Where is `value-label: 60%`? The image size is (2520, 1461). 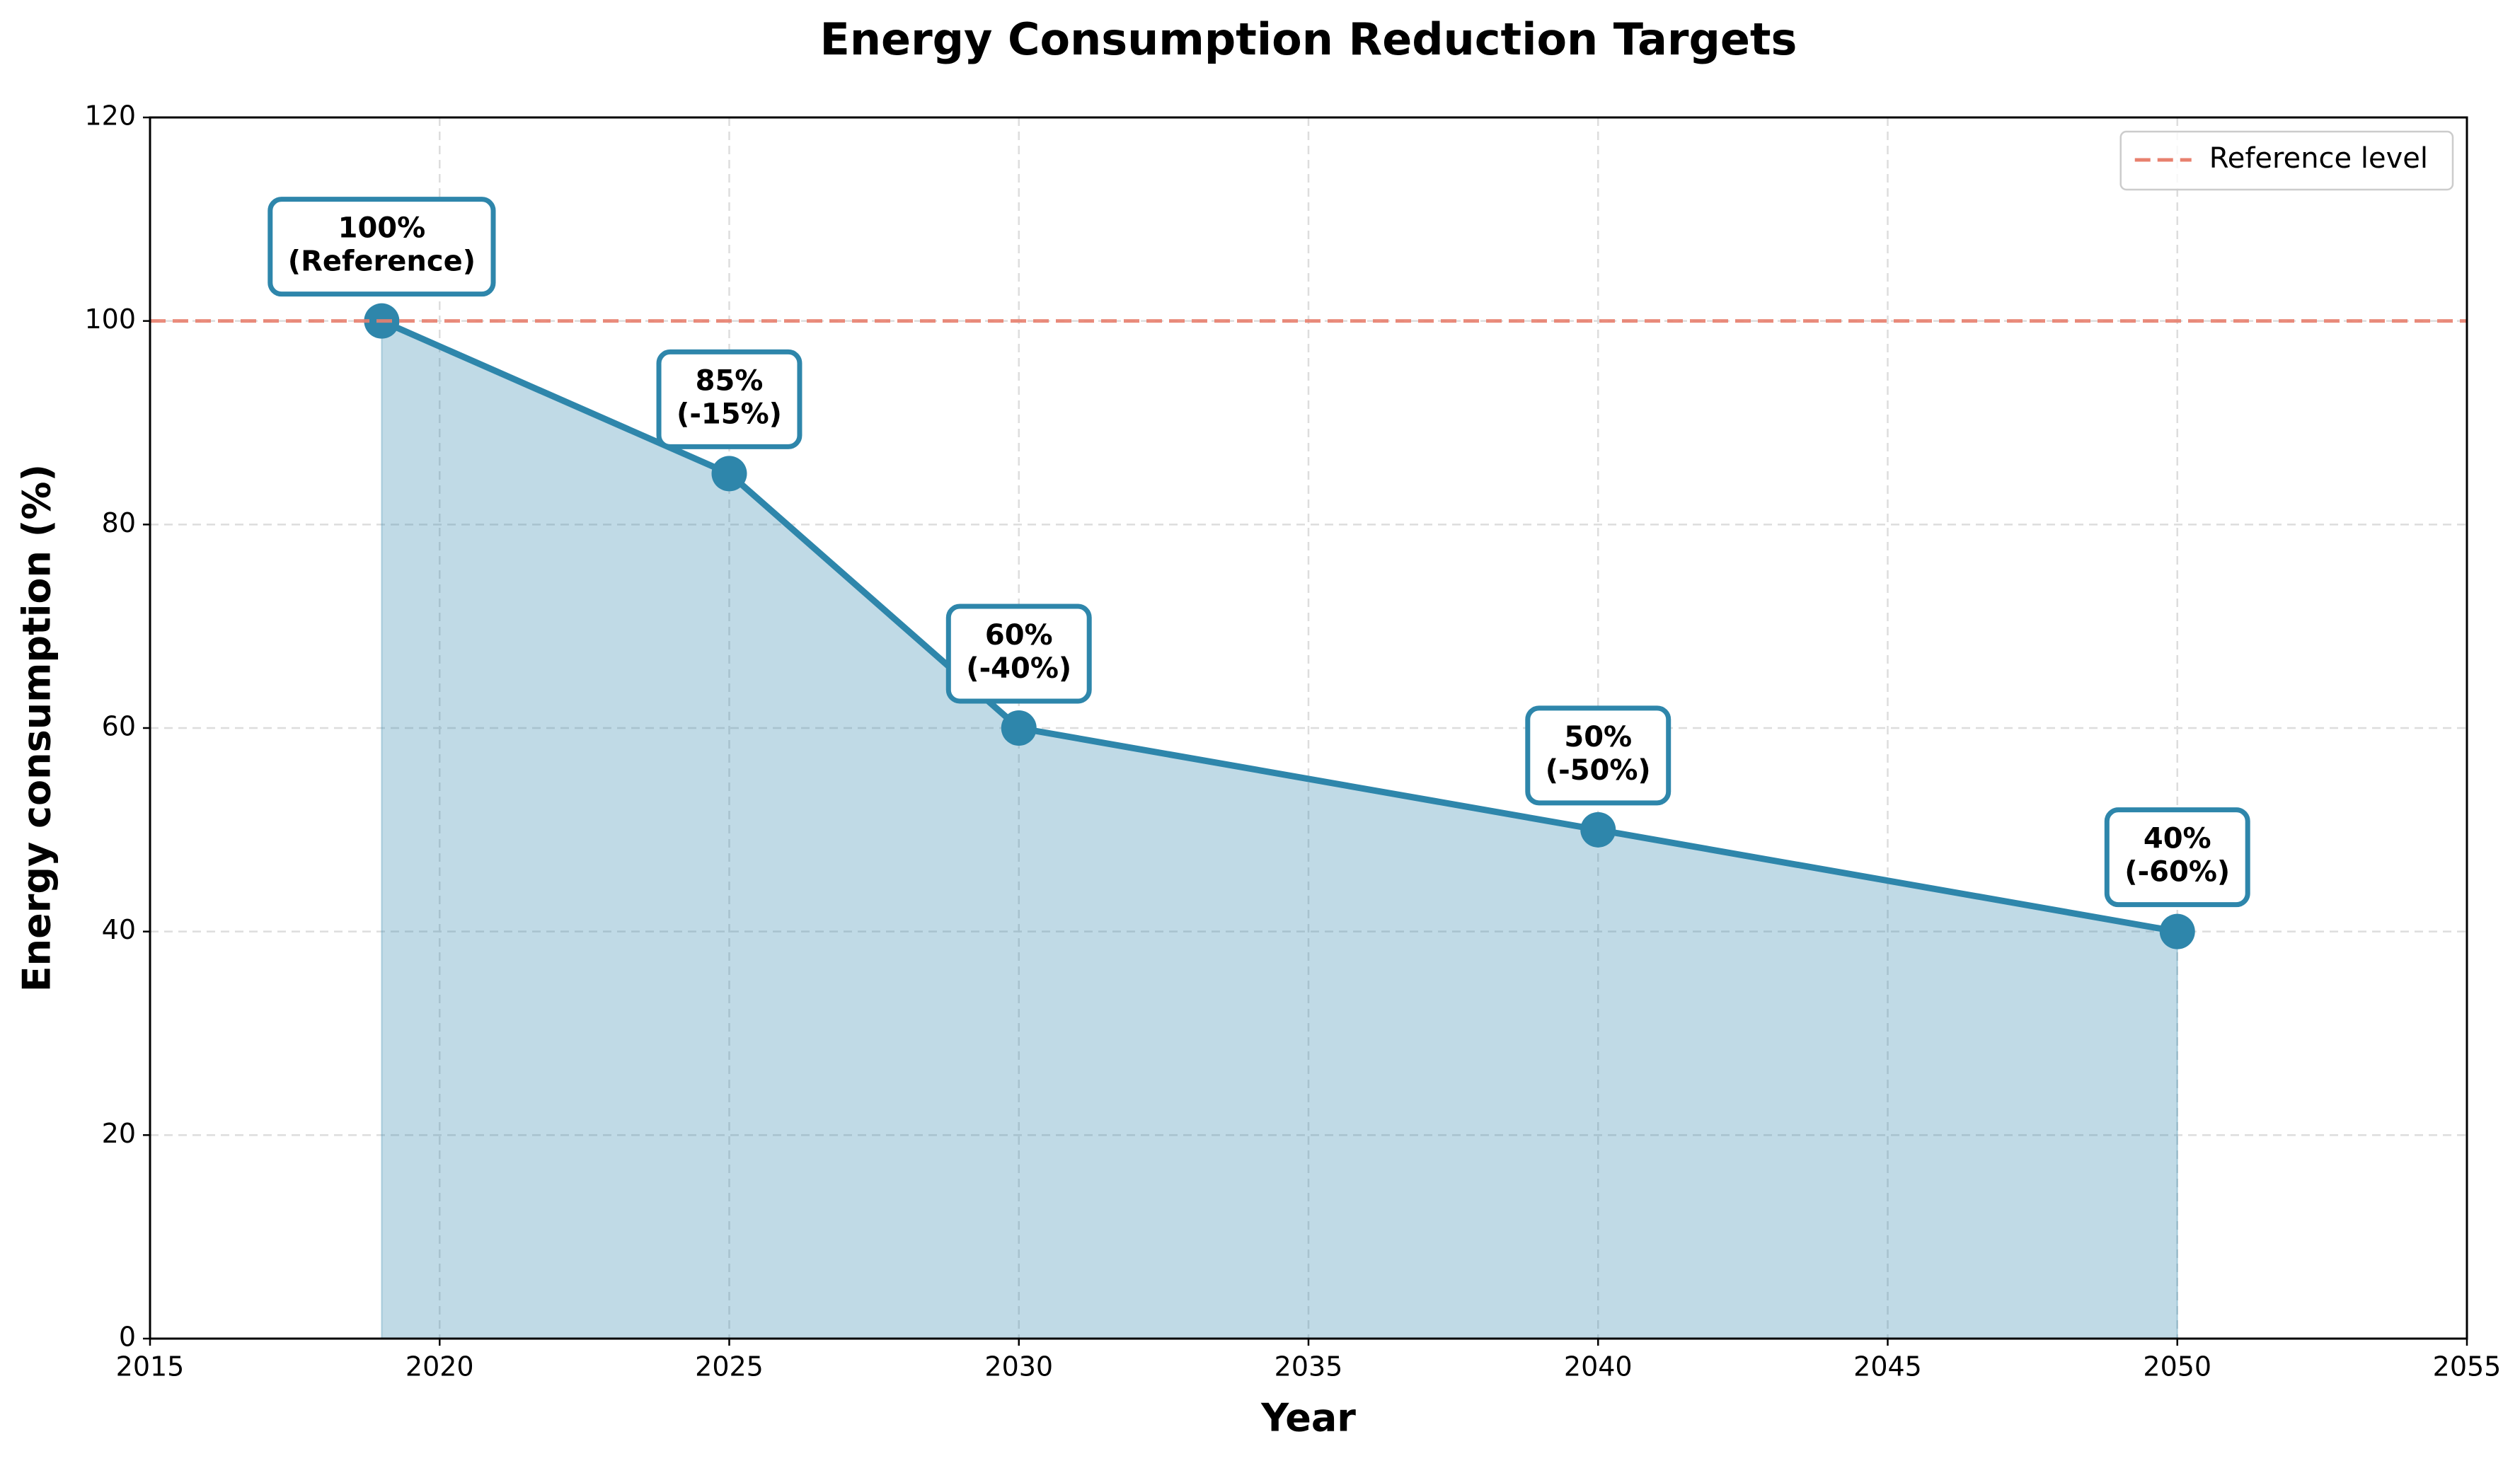 value-label: 60% is located at coordinates (1019, 635).